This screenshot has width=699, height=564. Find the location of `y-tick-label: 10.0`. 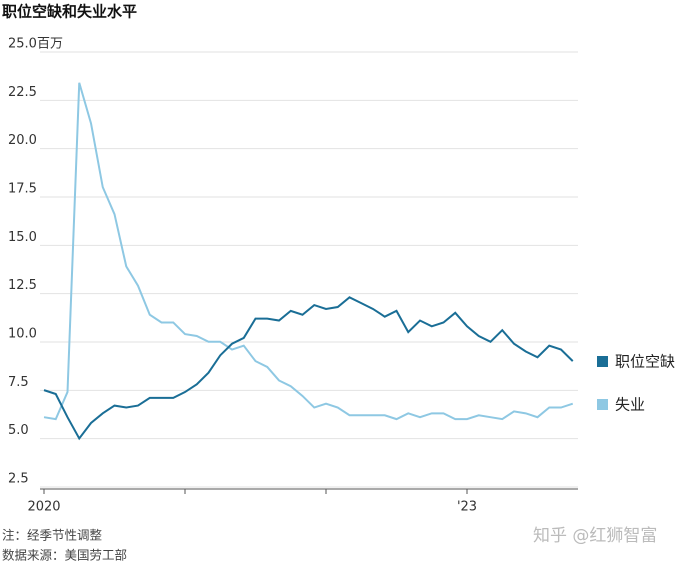

y-tick-label: 10.0 is located at coordinates (22, 334).